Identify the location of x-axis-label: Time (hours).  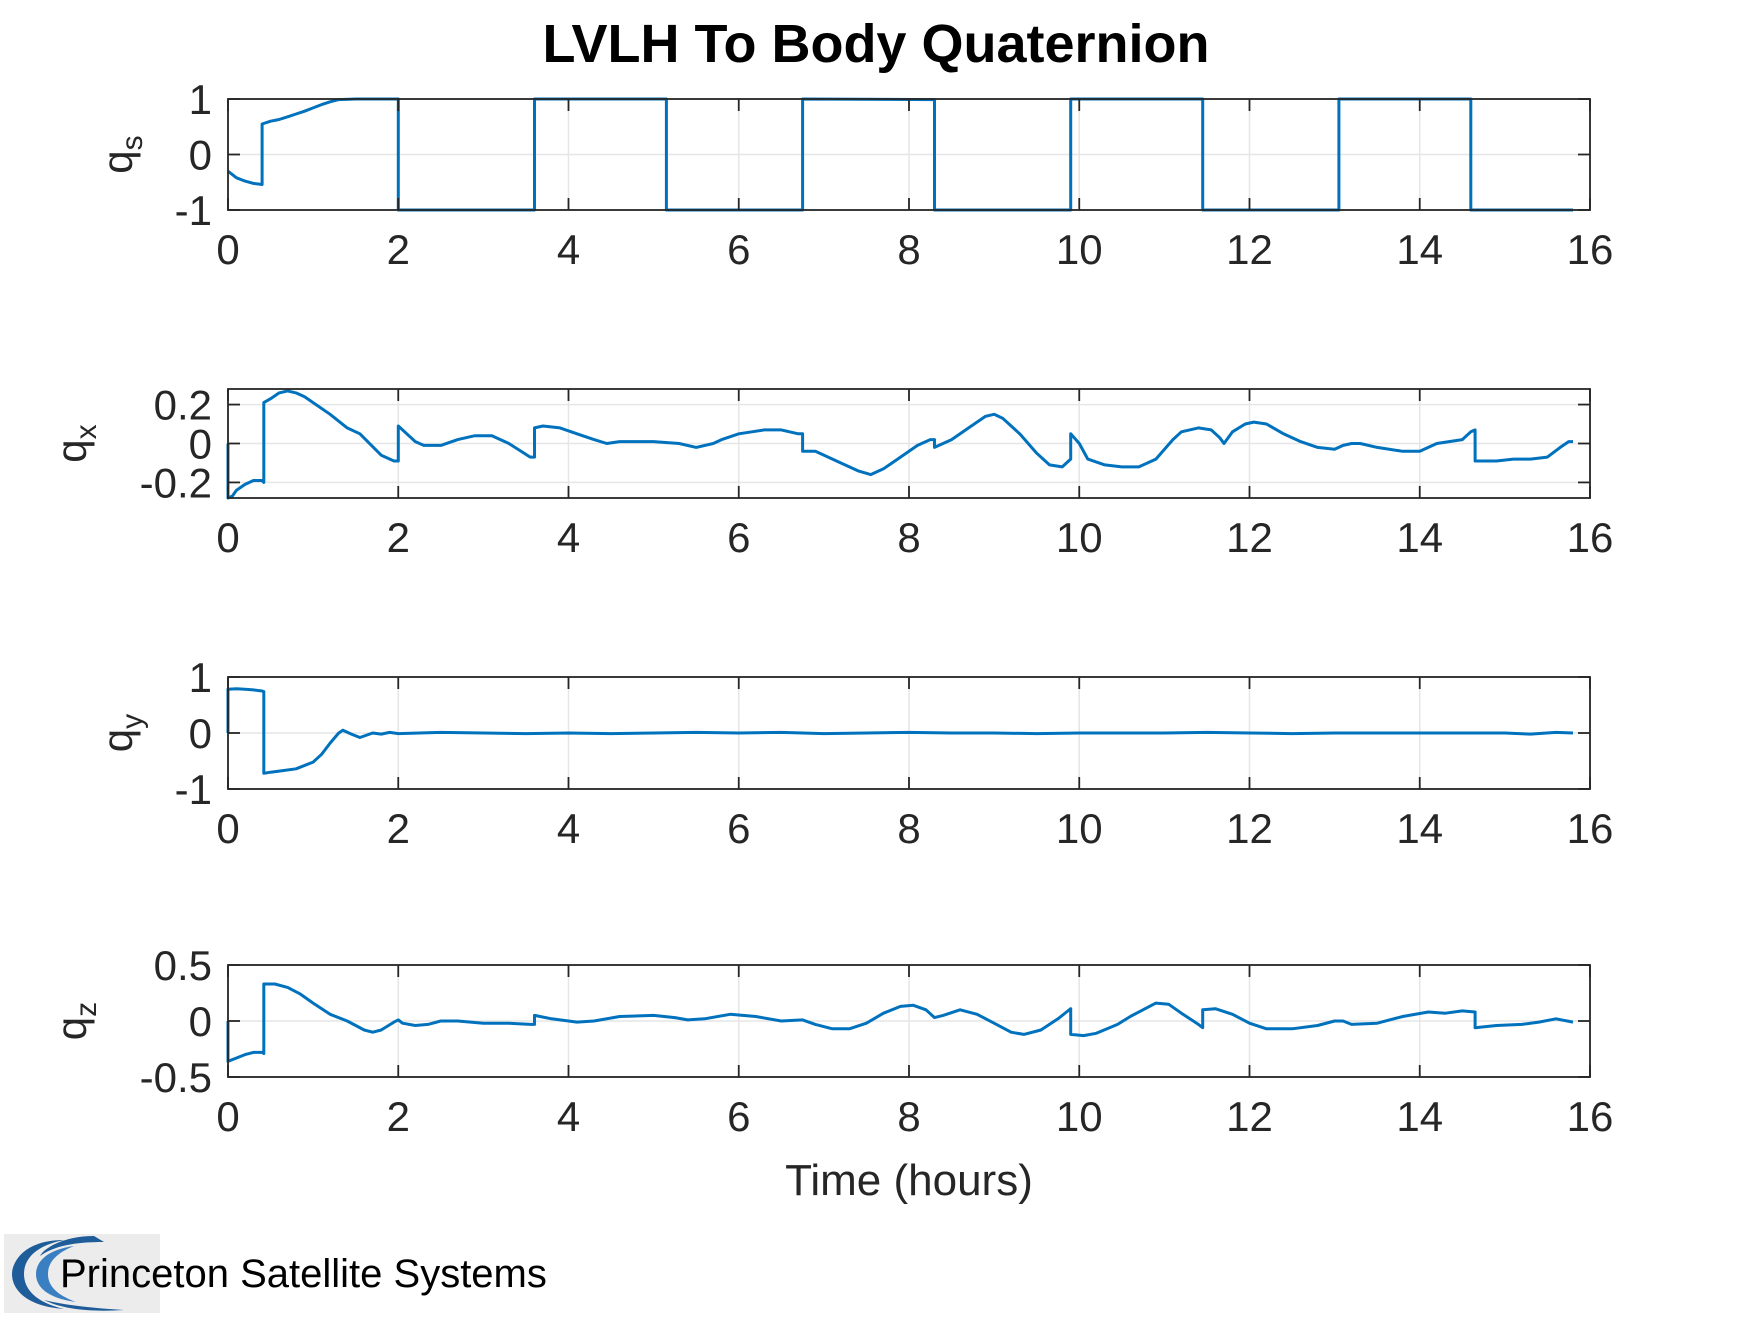
(909, 1180).